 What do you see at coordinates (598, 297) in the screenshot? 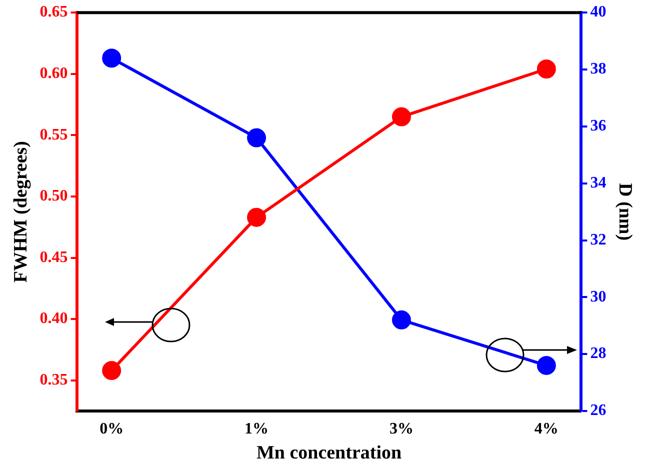
I see `y2-tick-label: 30` at bounding box center [598, 297].